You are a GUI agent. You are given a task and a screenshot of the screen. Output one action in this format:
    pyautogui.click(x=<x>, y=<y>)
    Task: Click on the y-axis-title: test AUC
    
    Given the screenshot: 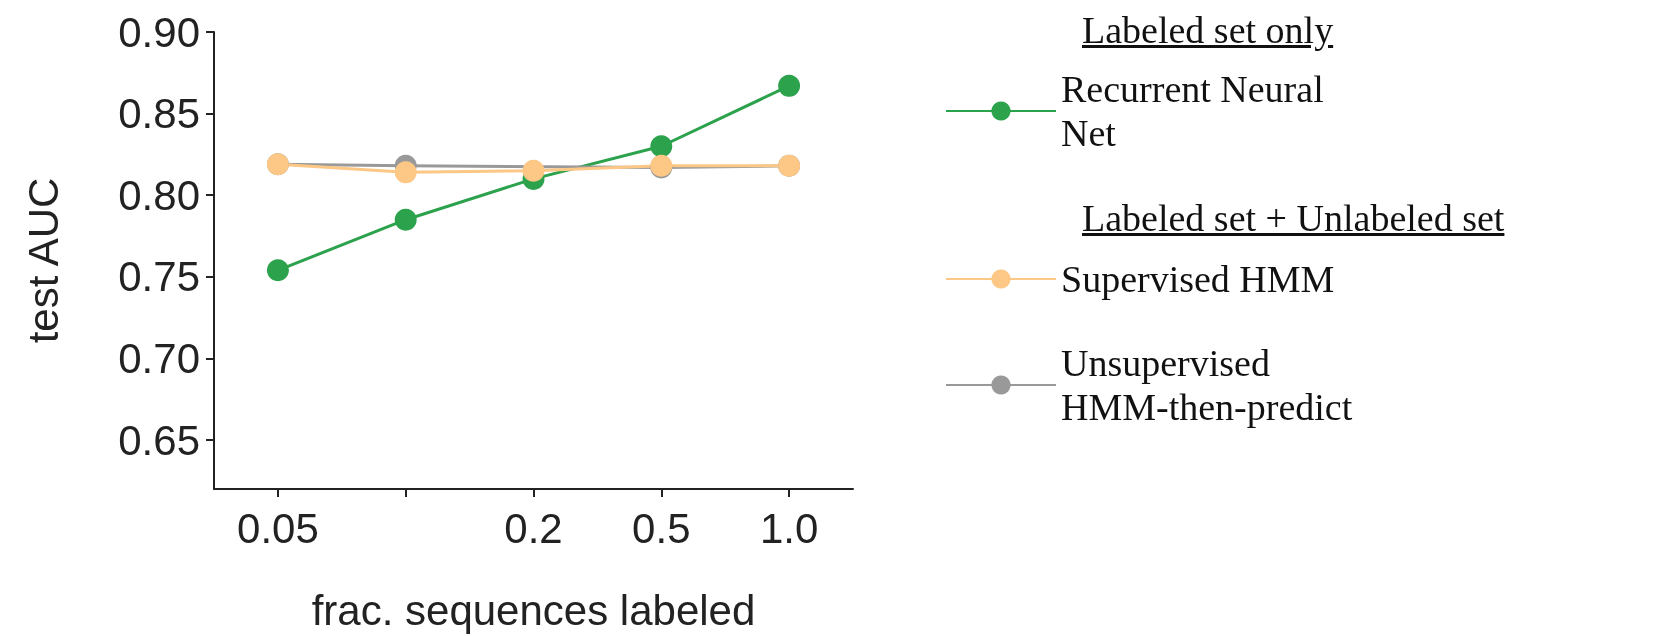 What is the action you would take?
    pyautogui.click(x=43, y=260)
    